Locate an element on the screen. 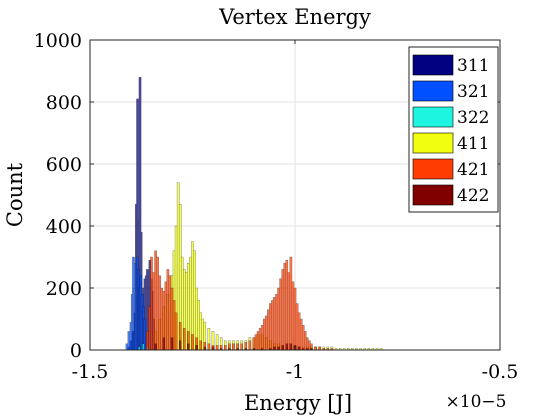 The image size is (560, 420). legend-label: 411 is located at coordinates (473, 144).